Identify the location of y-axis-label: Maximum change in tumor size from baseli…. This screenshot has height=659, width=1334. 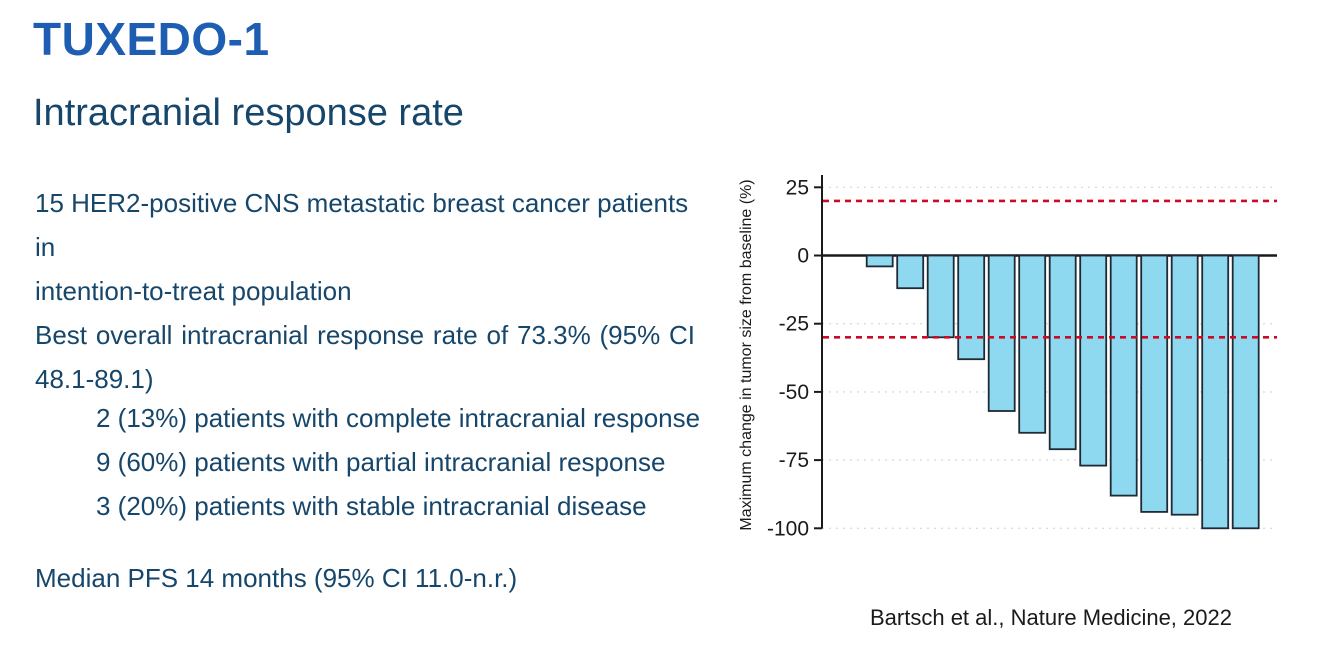
(746, 354).